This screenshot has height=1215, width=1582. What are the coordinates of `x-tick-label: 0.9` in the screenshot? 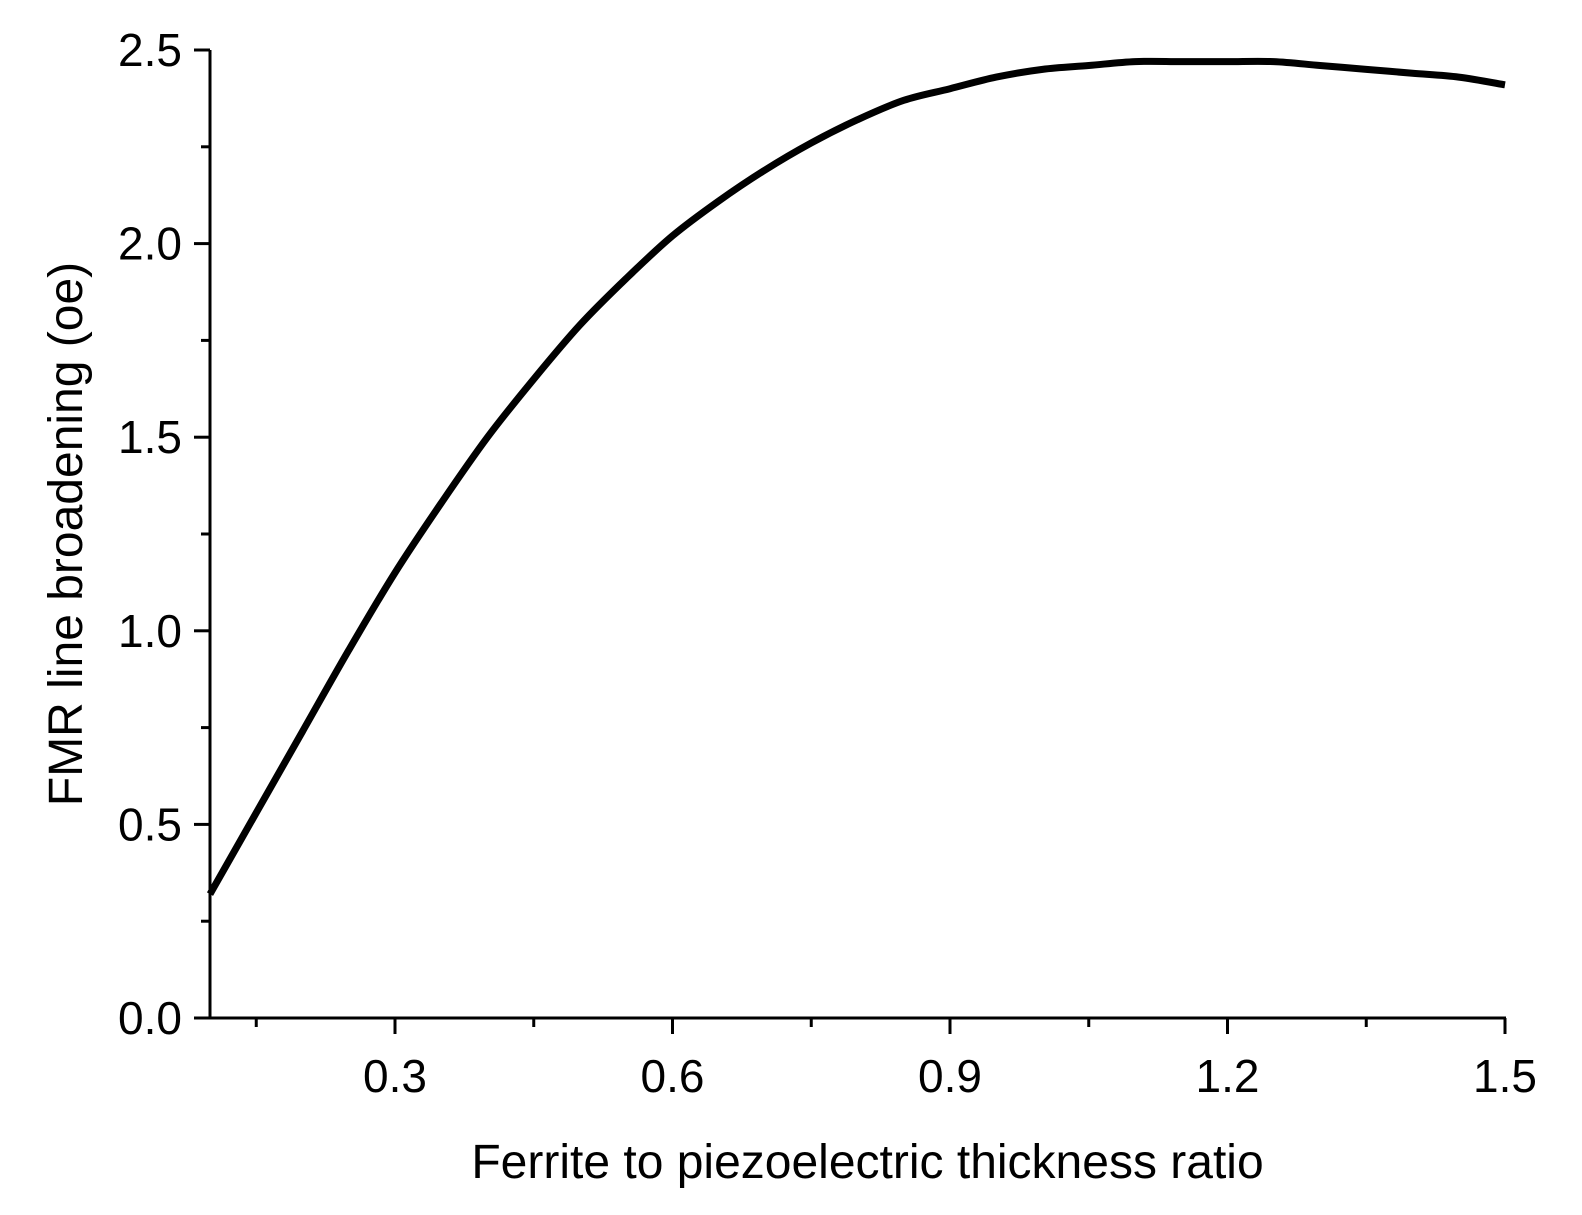 It's located at (950, 1076).